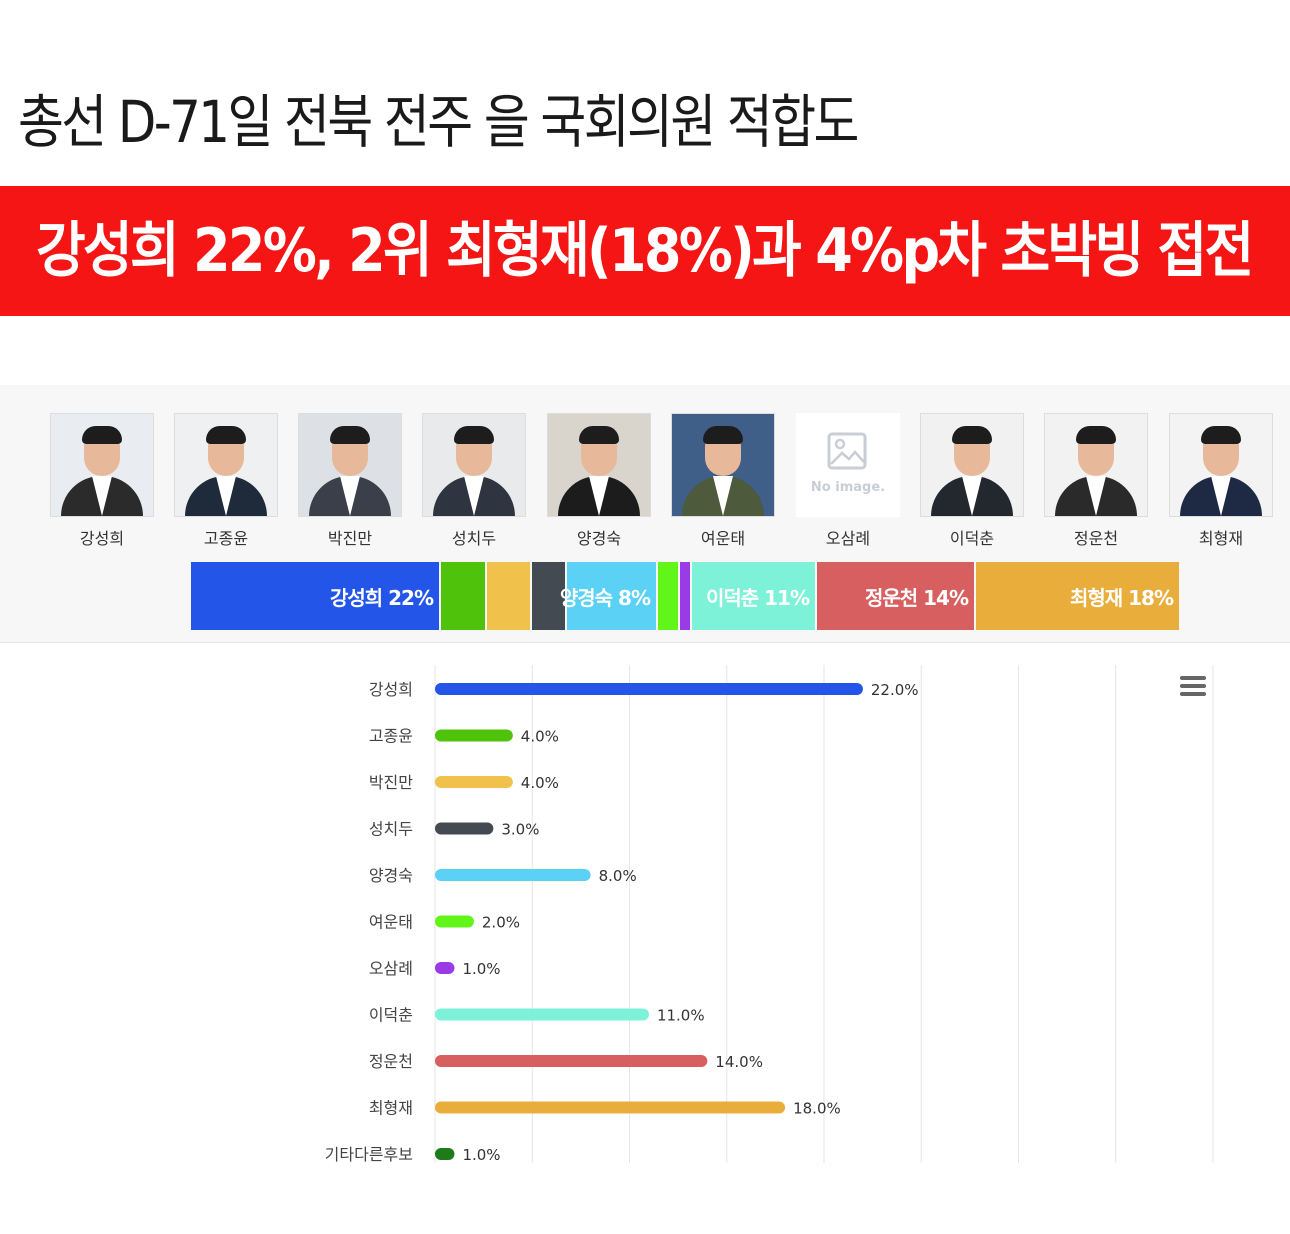 The image size is (1290, 1234). I want to click on candidate-card: 여운태, so click(723, 481).